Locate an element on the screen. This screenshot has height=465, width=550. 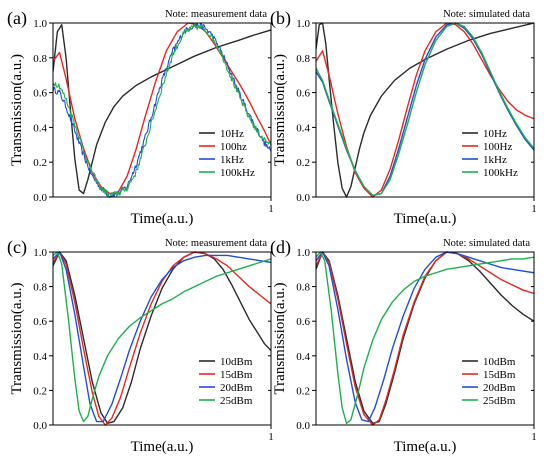
series-line-100hz is located at coordinates (162, 108).